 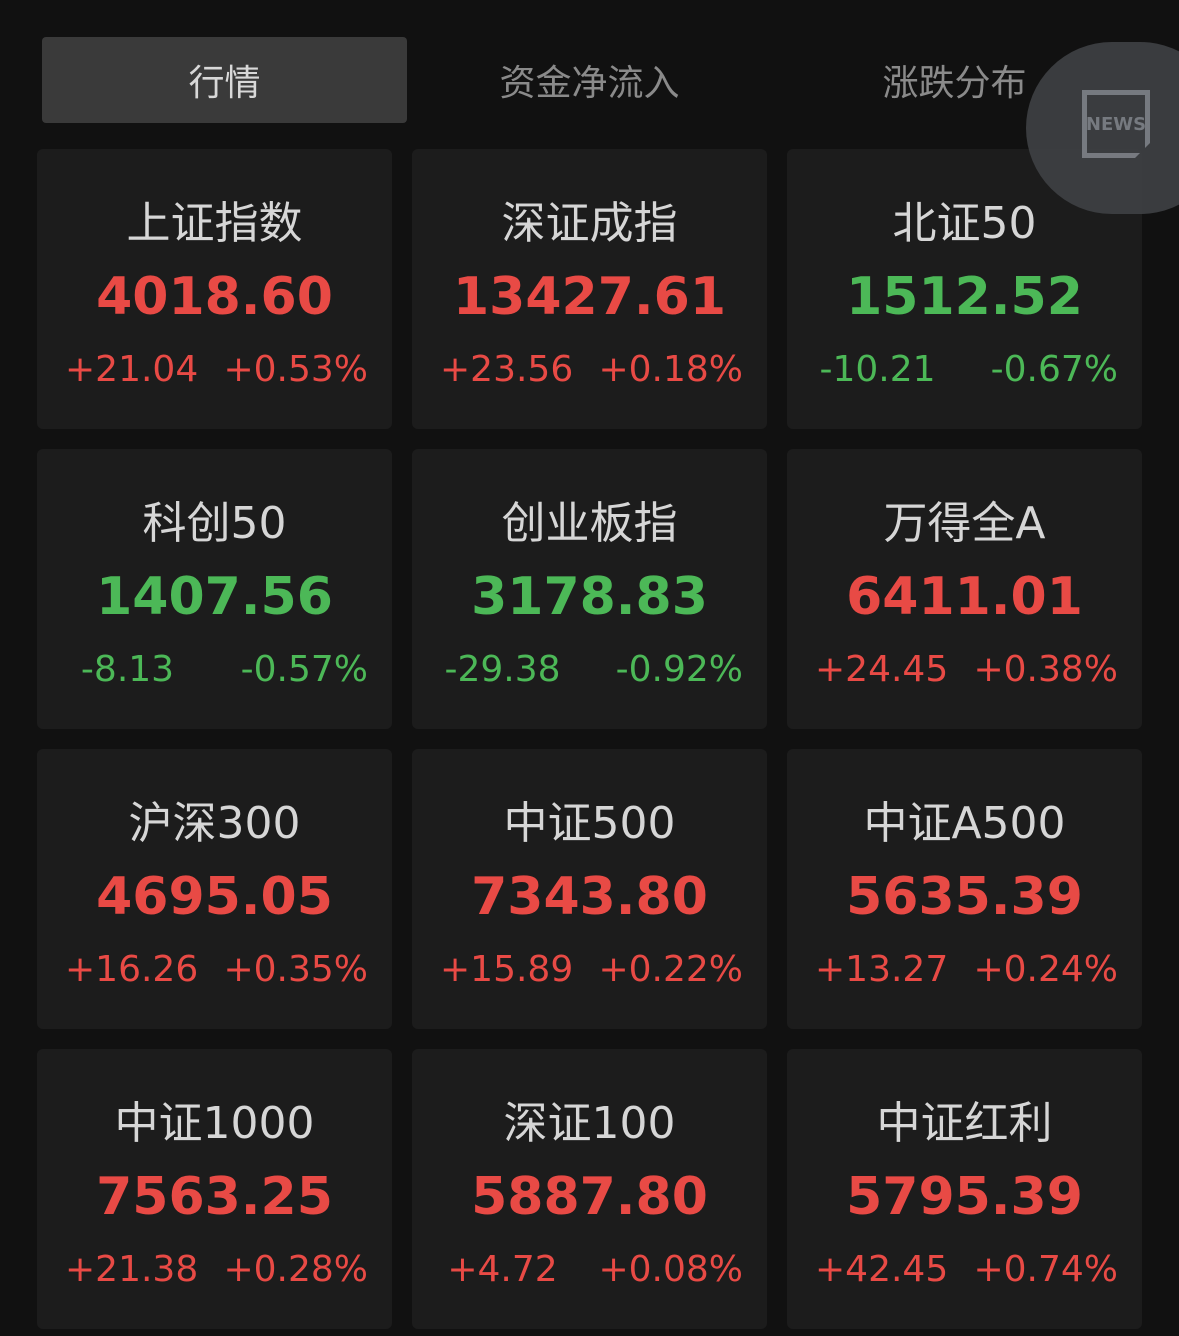 I want to click on index-percent: +0.22%, so click(x=670, y=969).